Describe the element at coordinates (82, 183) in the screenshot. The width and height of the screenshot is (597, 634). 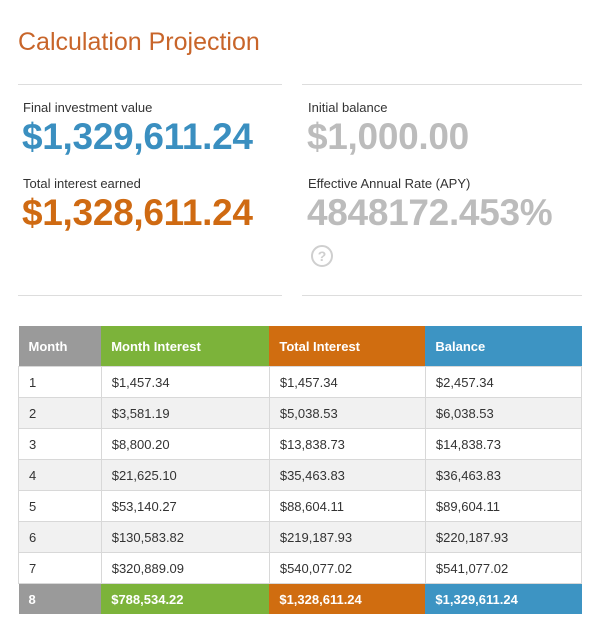
I see `label: Total interest earned` at that location.